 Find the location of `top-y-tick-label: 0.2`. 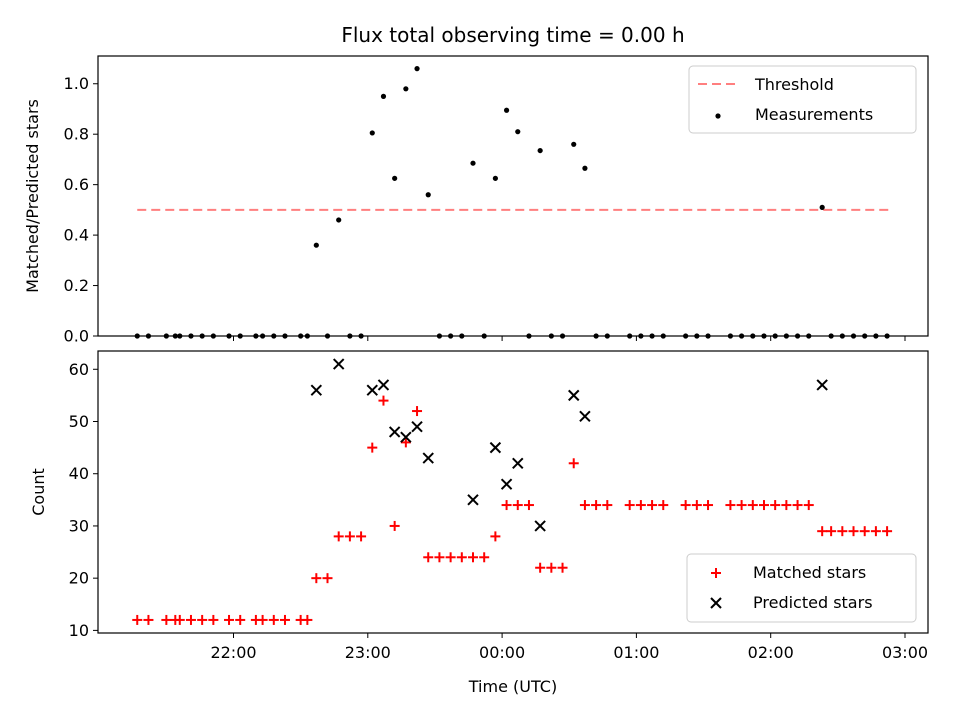

top-y-tick-label: 0.2 is located at coordinates (76, 285).